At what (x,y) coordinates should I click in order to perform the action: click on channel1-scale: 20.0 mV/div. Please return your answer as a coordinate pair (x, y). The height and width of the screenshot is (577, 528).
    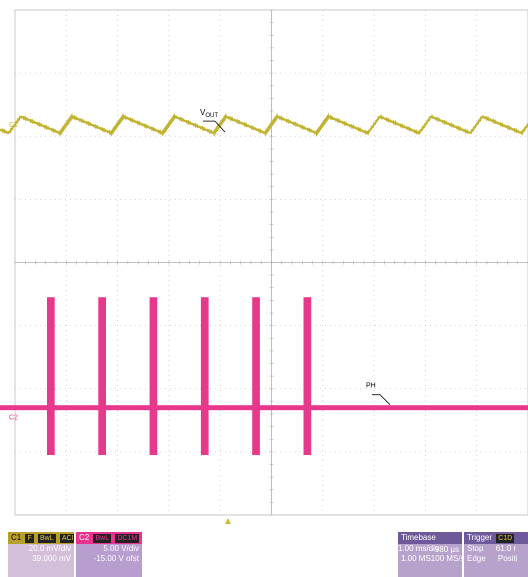
    Looking at the image, I should click on (49, 548).